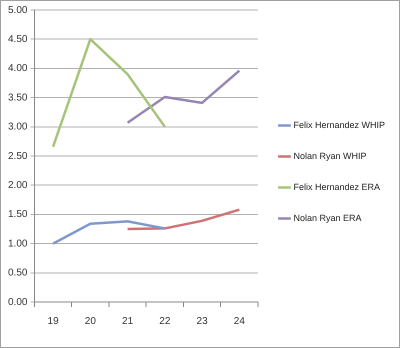 This screenshot has width=400, height=348. What do you see at coordinates (329, 155) in the screenshot?
I see `legend-label: Nolan Ryan WHIP` at bounding box center [329, 155].